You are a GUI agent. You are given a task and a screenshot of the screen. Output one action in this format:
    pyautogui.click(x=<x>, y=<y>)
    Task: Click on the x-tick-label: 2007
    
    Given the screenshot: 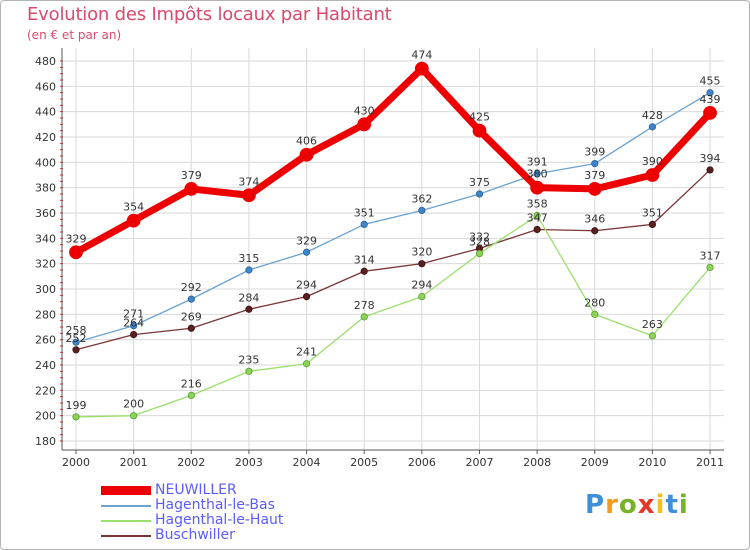 What is the action you would take?
    pyautogui.click(x=479, y=462)
    